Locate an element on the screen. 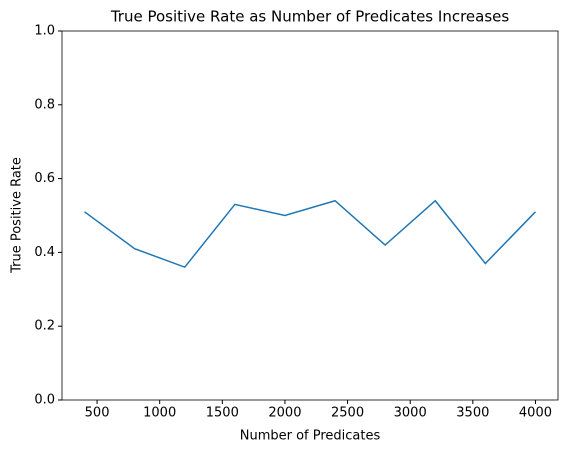  x-tick-label: 3500 is located at coordinates (472, 413).